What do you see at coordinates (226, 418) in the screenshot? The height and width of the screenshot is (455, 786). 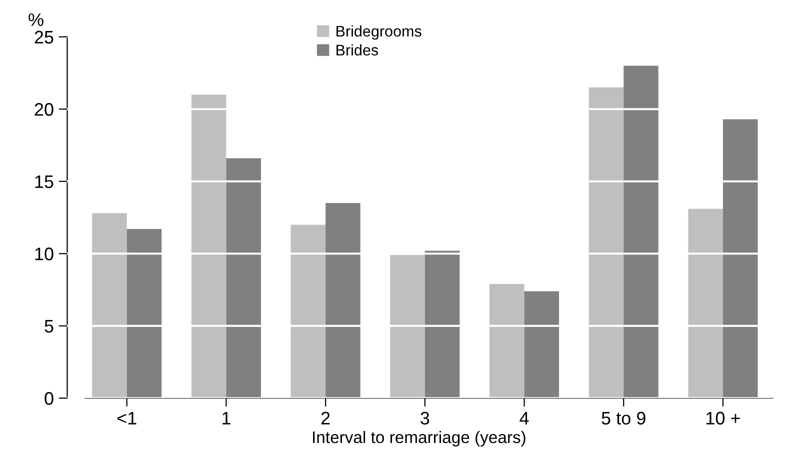 I see `x-tick-label: 1` at bounding box center [226, 418].